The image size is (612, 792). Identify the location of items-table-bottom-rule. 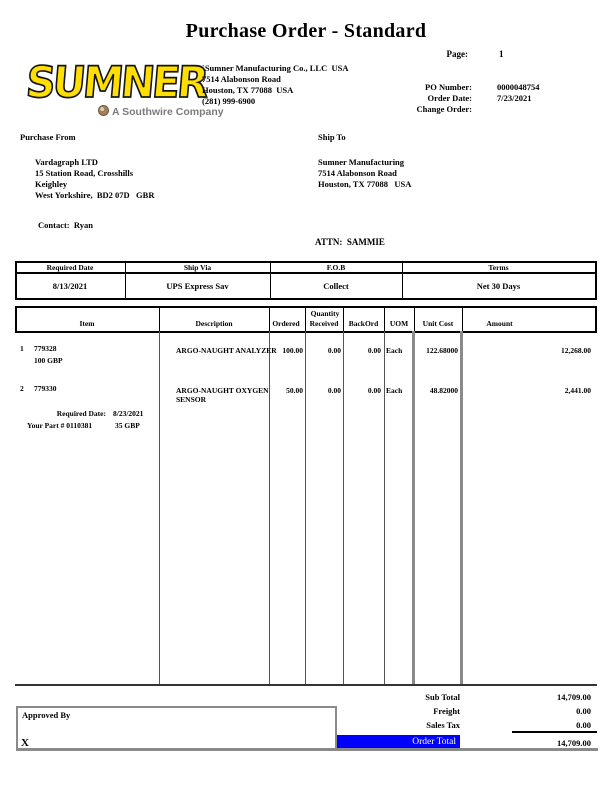
(306, 685).